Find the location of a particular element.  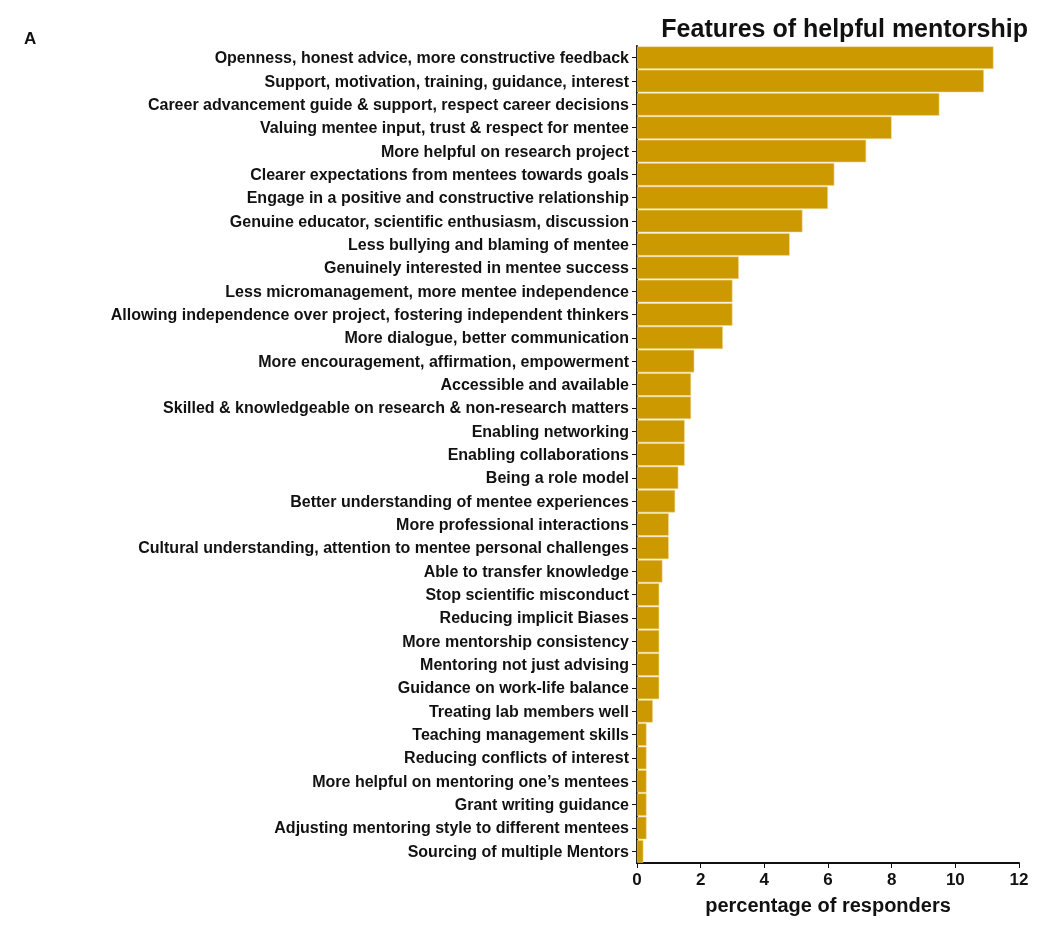

y-tick-label: Cultural understanding, attention to mentee personal challenges is located at coordinates (384, 548).